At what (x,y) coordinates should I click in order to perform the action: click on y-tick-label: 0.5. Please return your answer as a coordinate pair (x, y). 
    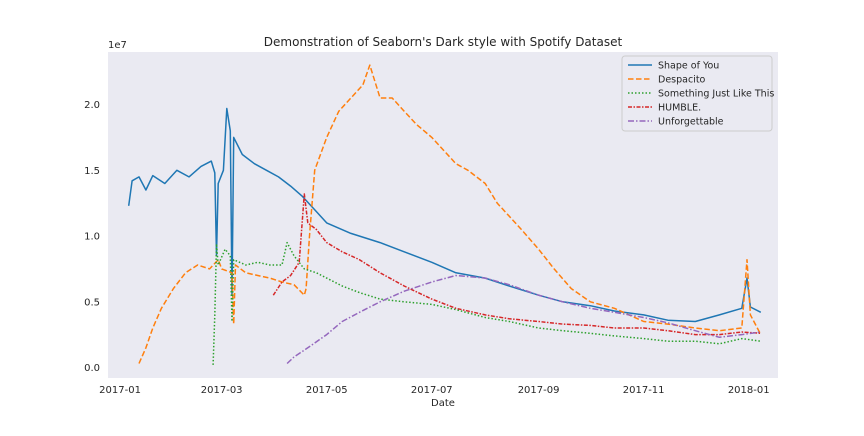
    Looking at the image, I should click on (92, 302).